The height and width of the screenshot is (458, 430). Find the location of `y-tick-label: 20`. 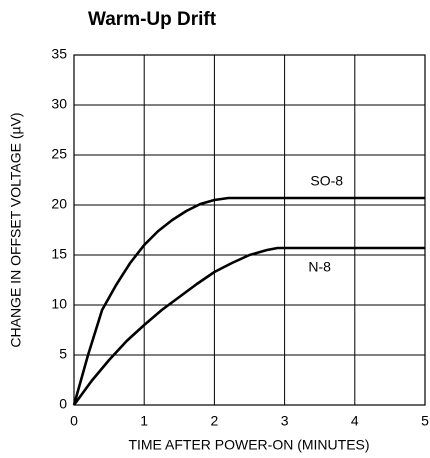

y-tick-label: 20 is located at coordinates (59, 204).